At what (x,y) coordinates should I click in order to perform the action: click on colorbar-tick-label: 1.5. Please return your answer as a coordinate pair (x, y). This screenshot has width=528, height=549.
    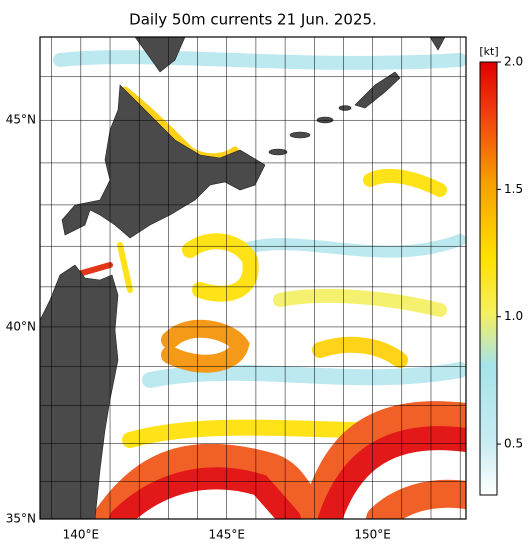
    Looking at the image, I should click on (513, 189).